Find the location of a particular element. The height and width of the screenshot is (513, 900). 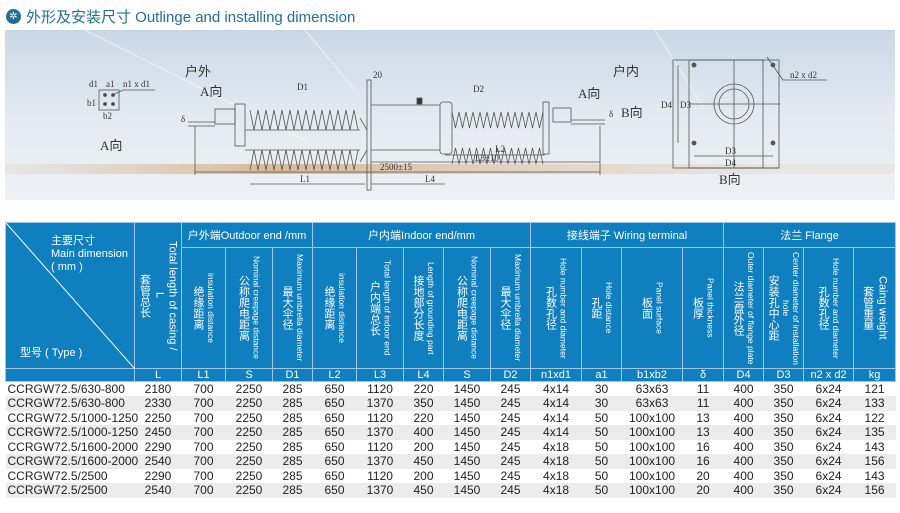

value-cell: 20 is located at coordinates (703, 490).